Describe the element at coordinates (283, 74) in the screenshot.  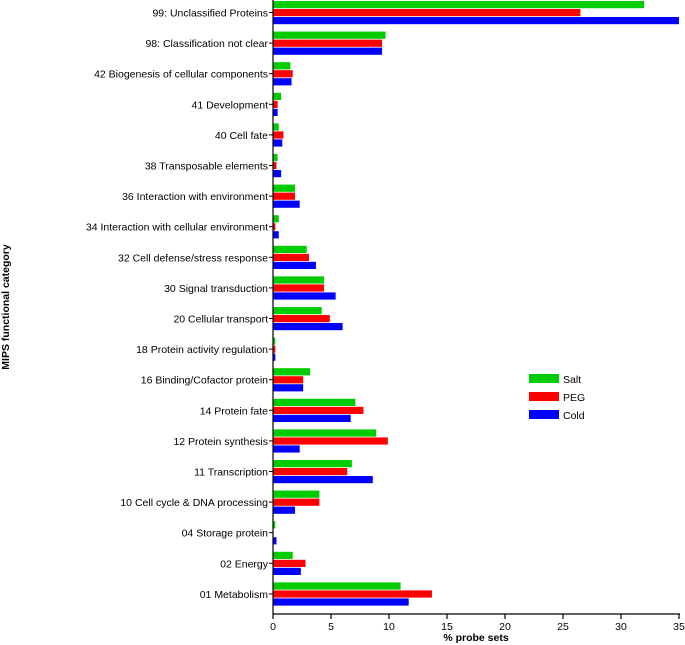
I see `bar-peg-42-biogenesis-of-cellular-components` at that location.